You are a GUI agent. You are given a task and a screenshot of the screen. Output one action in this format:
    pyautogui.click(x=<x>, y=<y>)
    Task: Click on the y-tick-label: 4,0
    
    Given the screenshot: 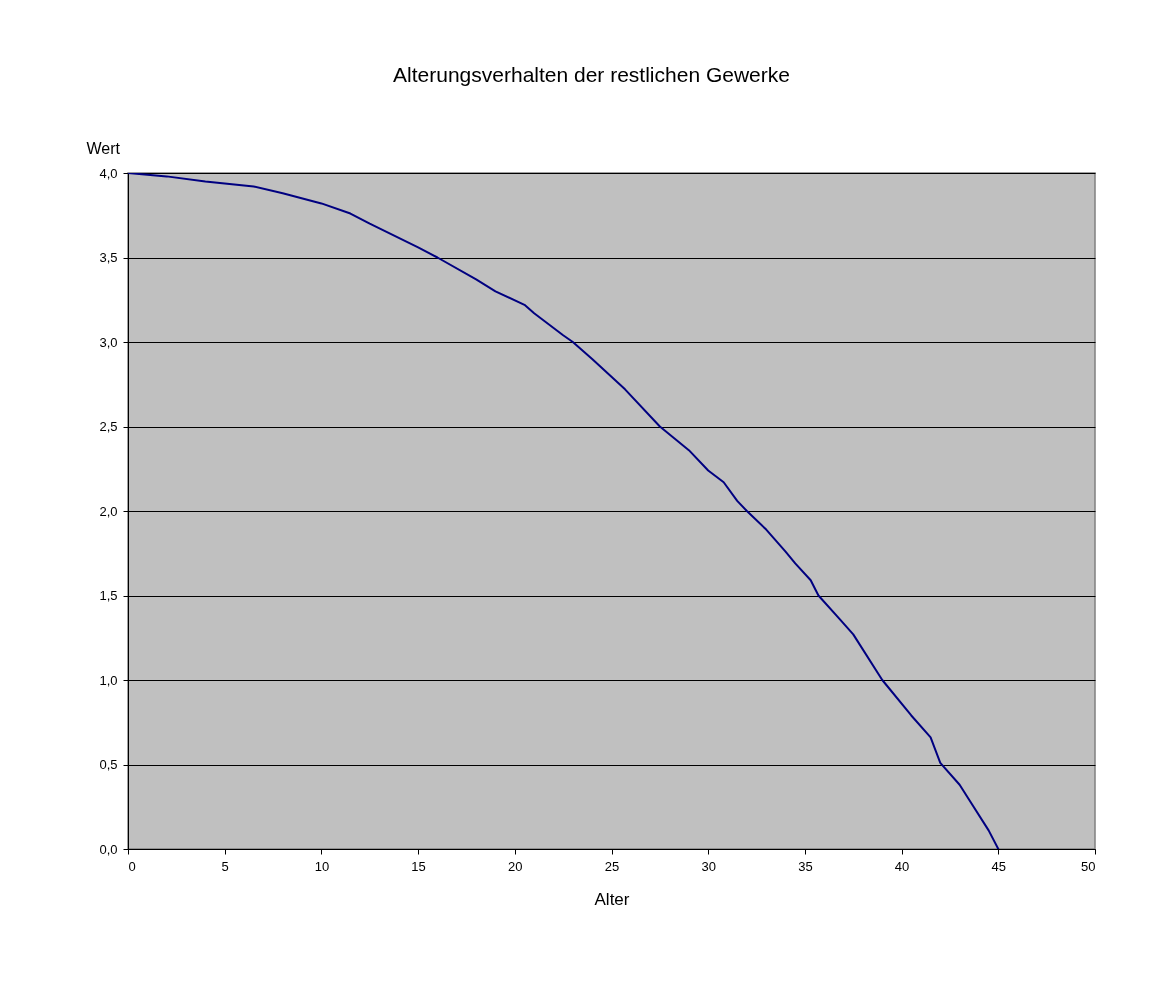 What is the action you would take?
    pyautogui.click(x=108, y=173)
    